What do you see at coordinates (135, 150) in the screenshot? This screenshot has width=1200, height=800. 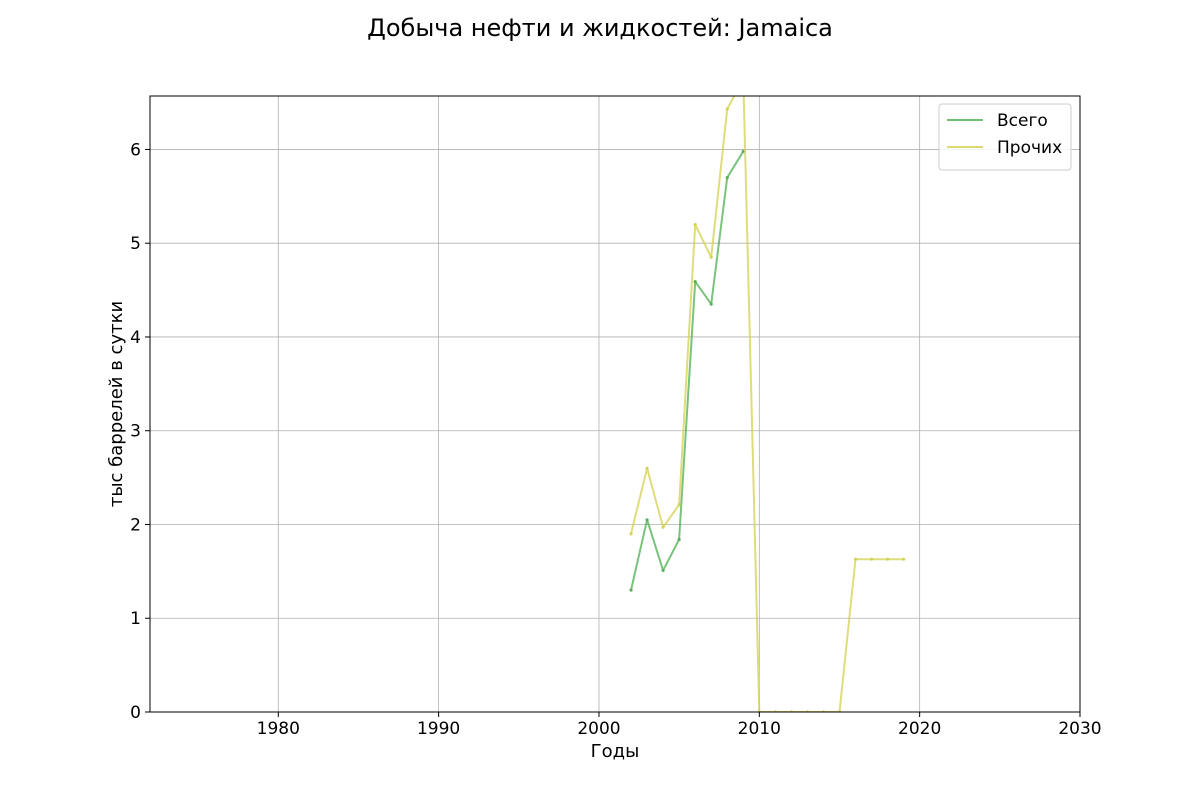 I see `y-tick-label: 6` at bounding box center [135, 150].